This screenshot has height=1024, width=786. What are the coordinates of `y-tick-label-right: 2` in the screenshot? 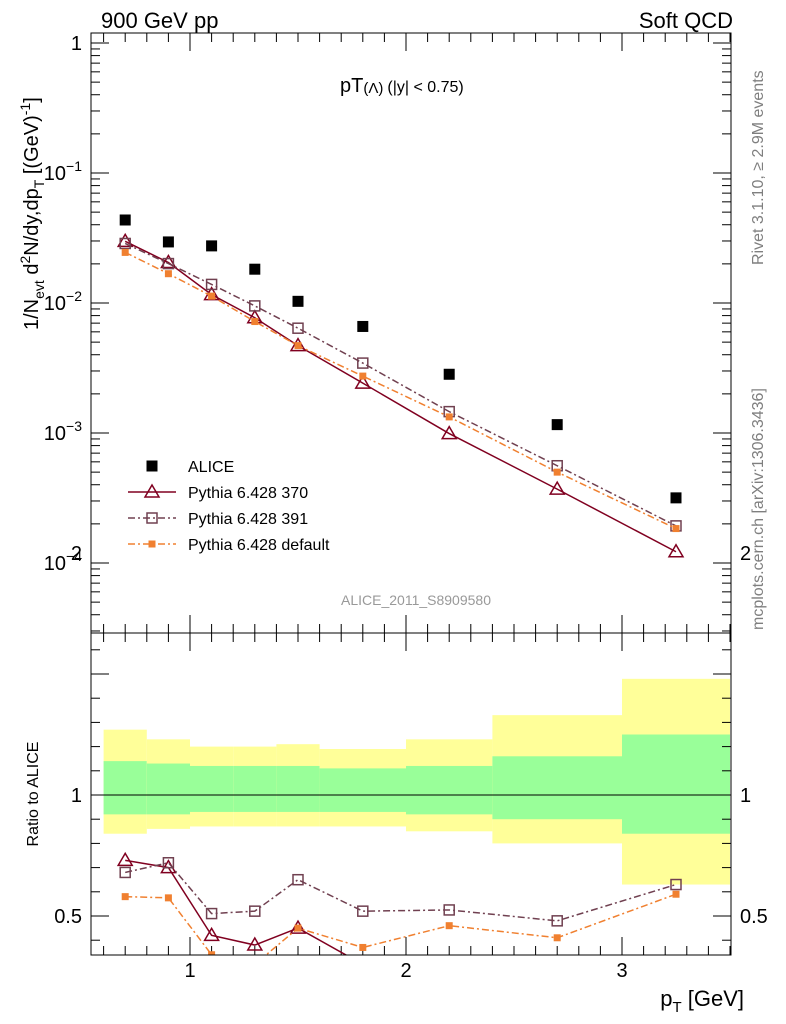 It's located at (745, 554).